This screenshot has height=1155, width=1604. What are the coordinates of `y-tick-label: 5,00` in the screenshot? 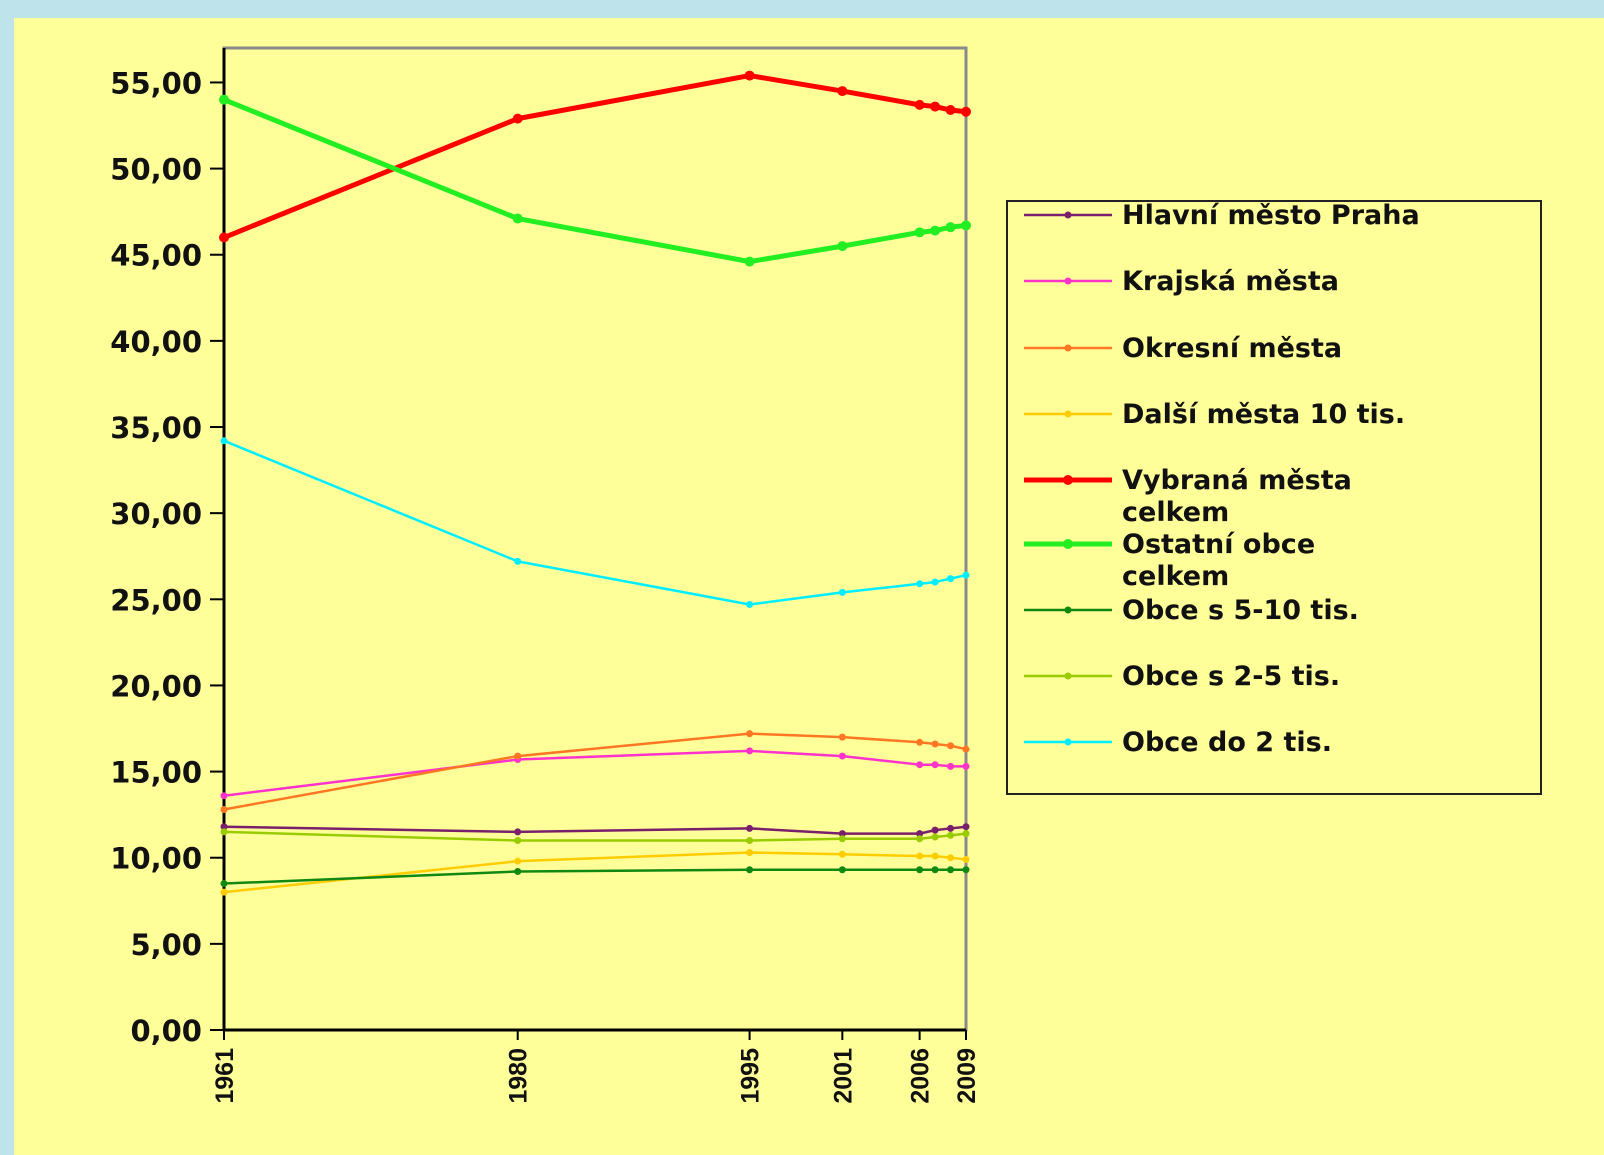 It's located at (166, 945).